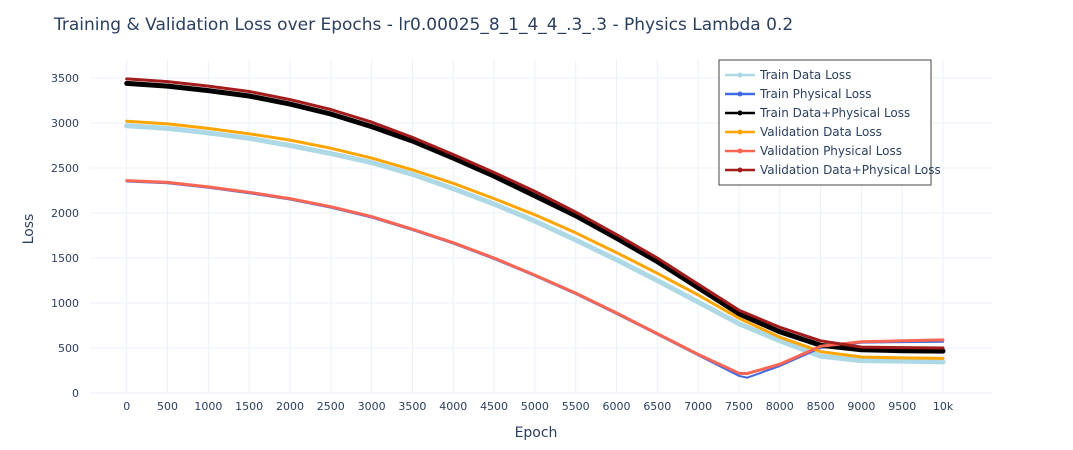 This screenshot has height=450, width=1073. Describe the element at coordinates (740, 75) in the screenshot. I see `legend-marker-train-data-loss` at that location.